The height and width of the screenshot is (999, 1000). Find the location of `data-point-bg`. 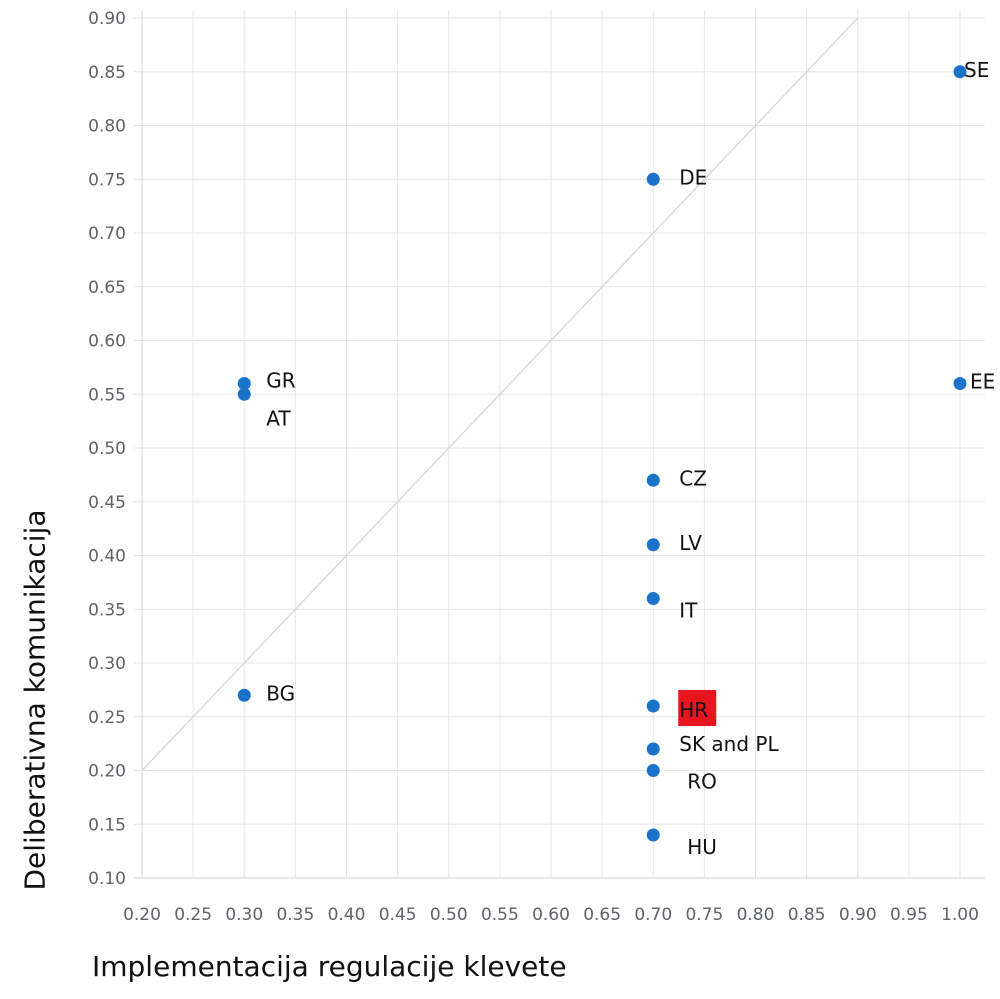

data-point-bg is located at coordinates (244, 695).